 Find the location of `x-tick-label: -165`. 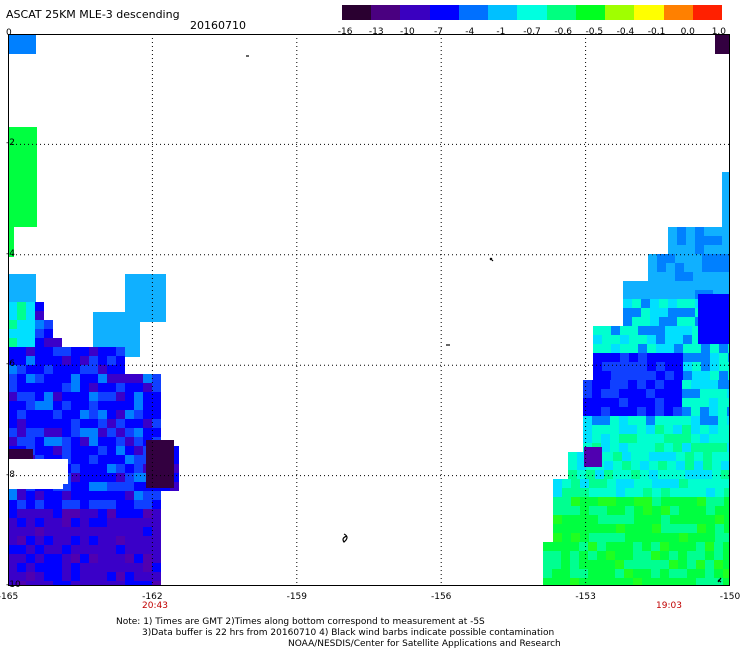

x-tick-label: -165 is located at coordinates (9, 597).